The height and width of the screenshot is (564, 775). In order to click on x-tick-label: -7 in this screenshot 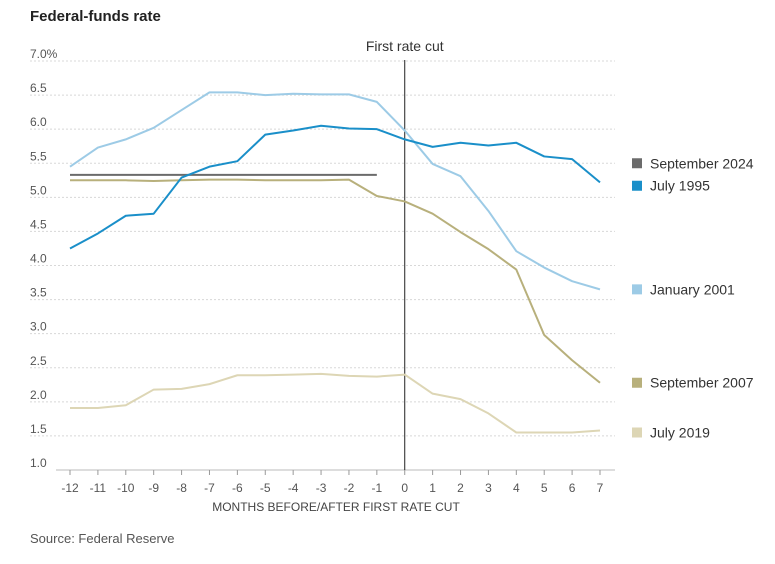, I will do `click(209, 488)`.